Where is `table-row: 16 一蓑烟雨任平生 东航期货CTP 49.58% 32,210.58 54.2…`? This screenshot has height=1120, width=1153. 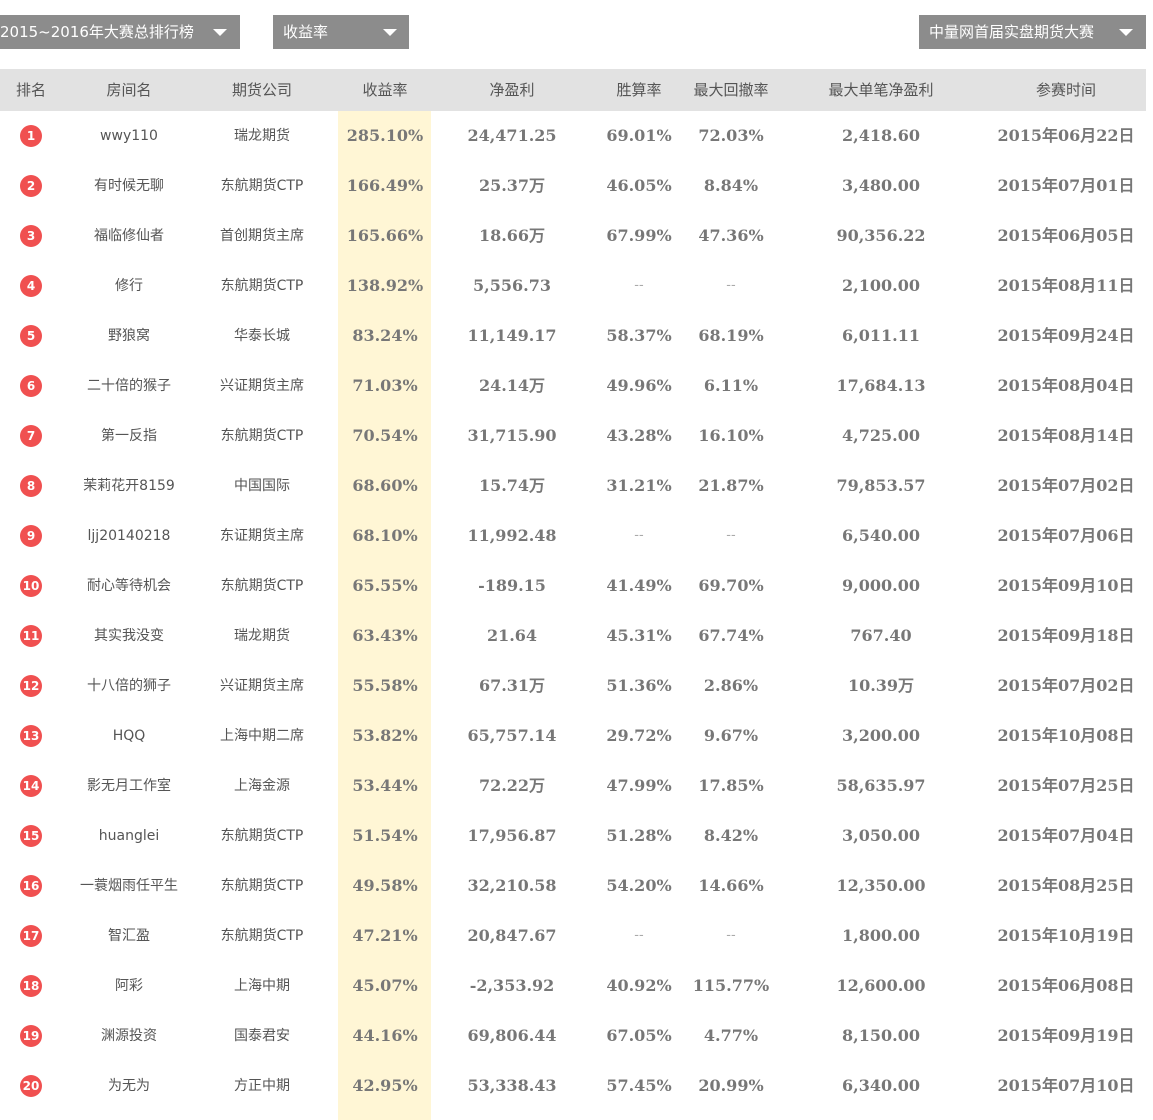 table-row: 16 一蓑烟雨任平生 东航期货CTP 49.58% 32,210.58 54.2… is located at coordinates (573, 886).